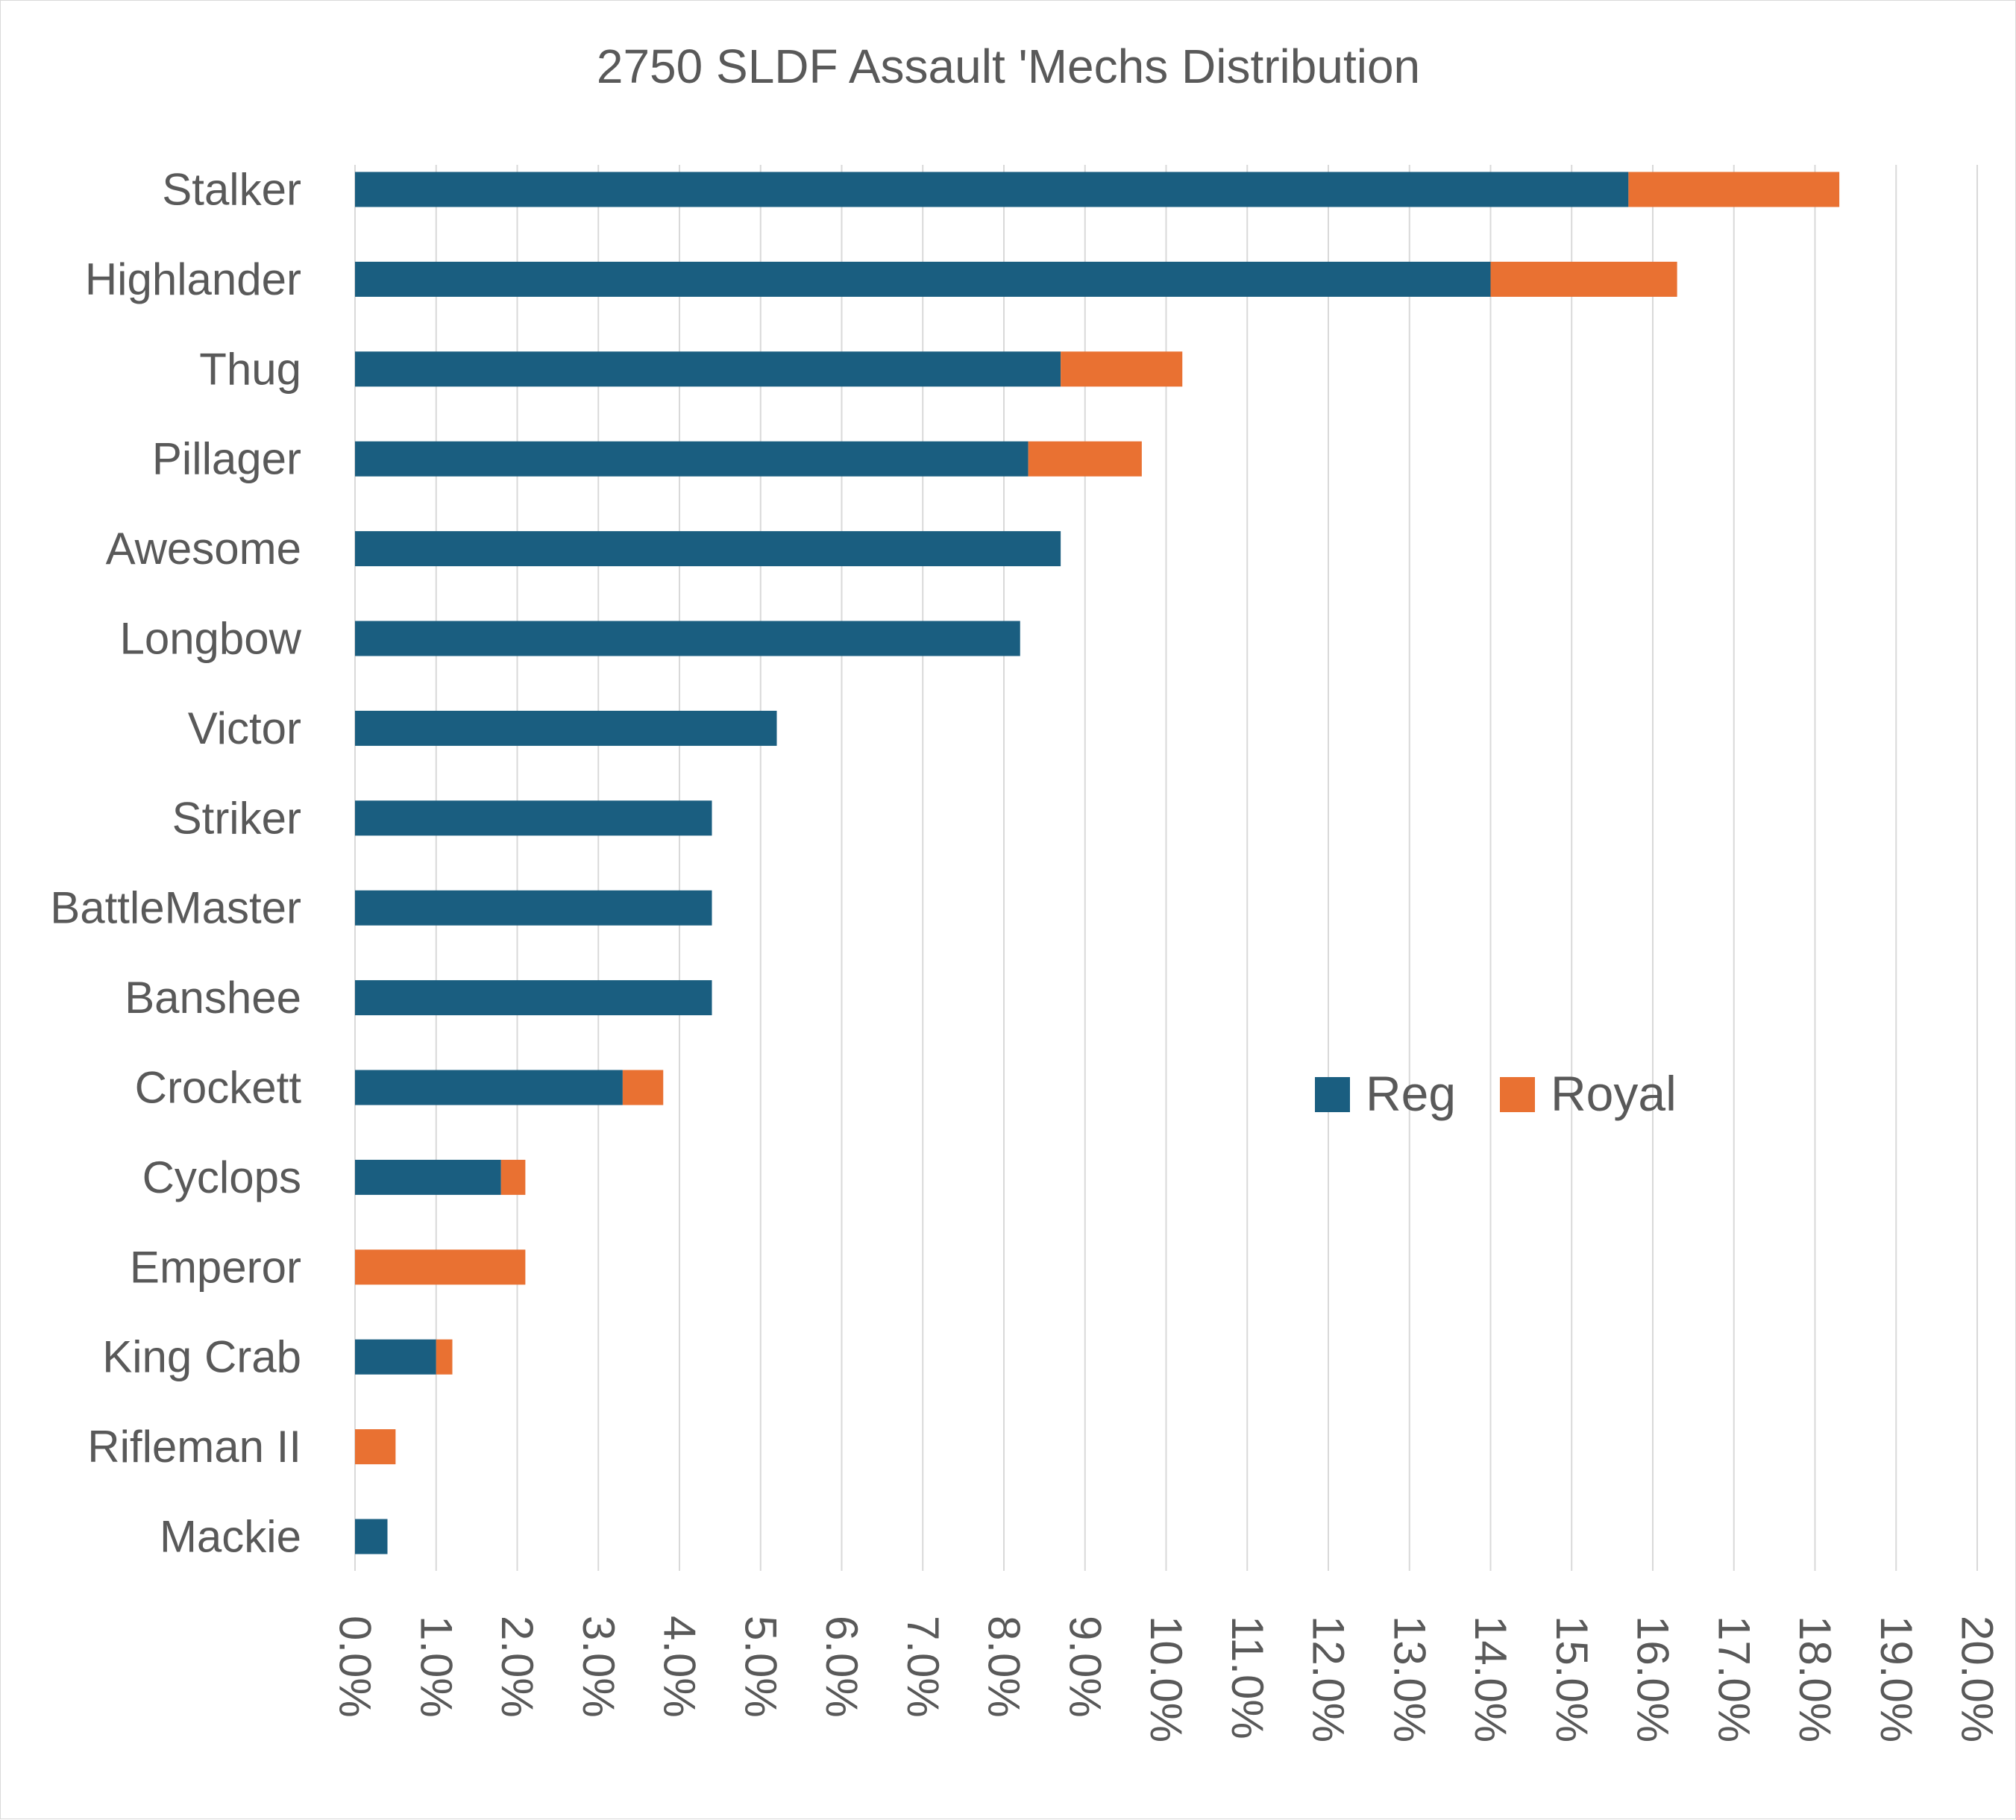 The image size is (2016, 1820). Describe the element at coordinates (221, 1177) in the screenshot. I see `category-label: Cyclops` at that location.